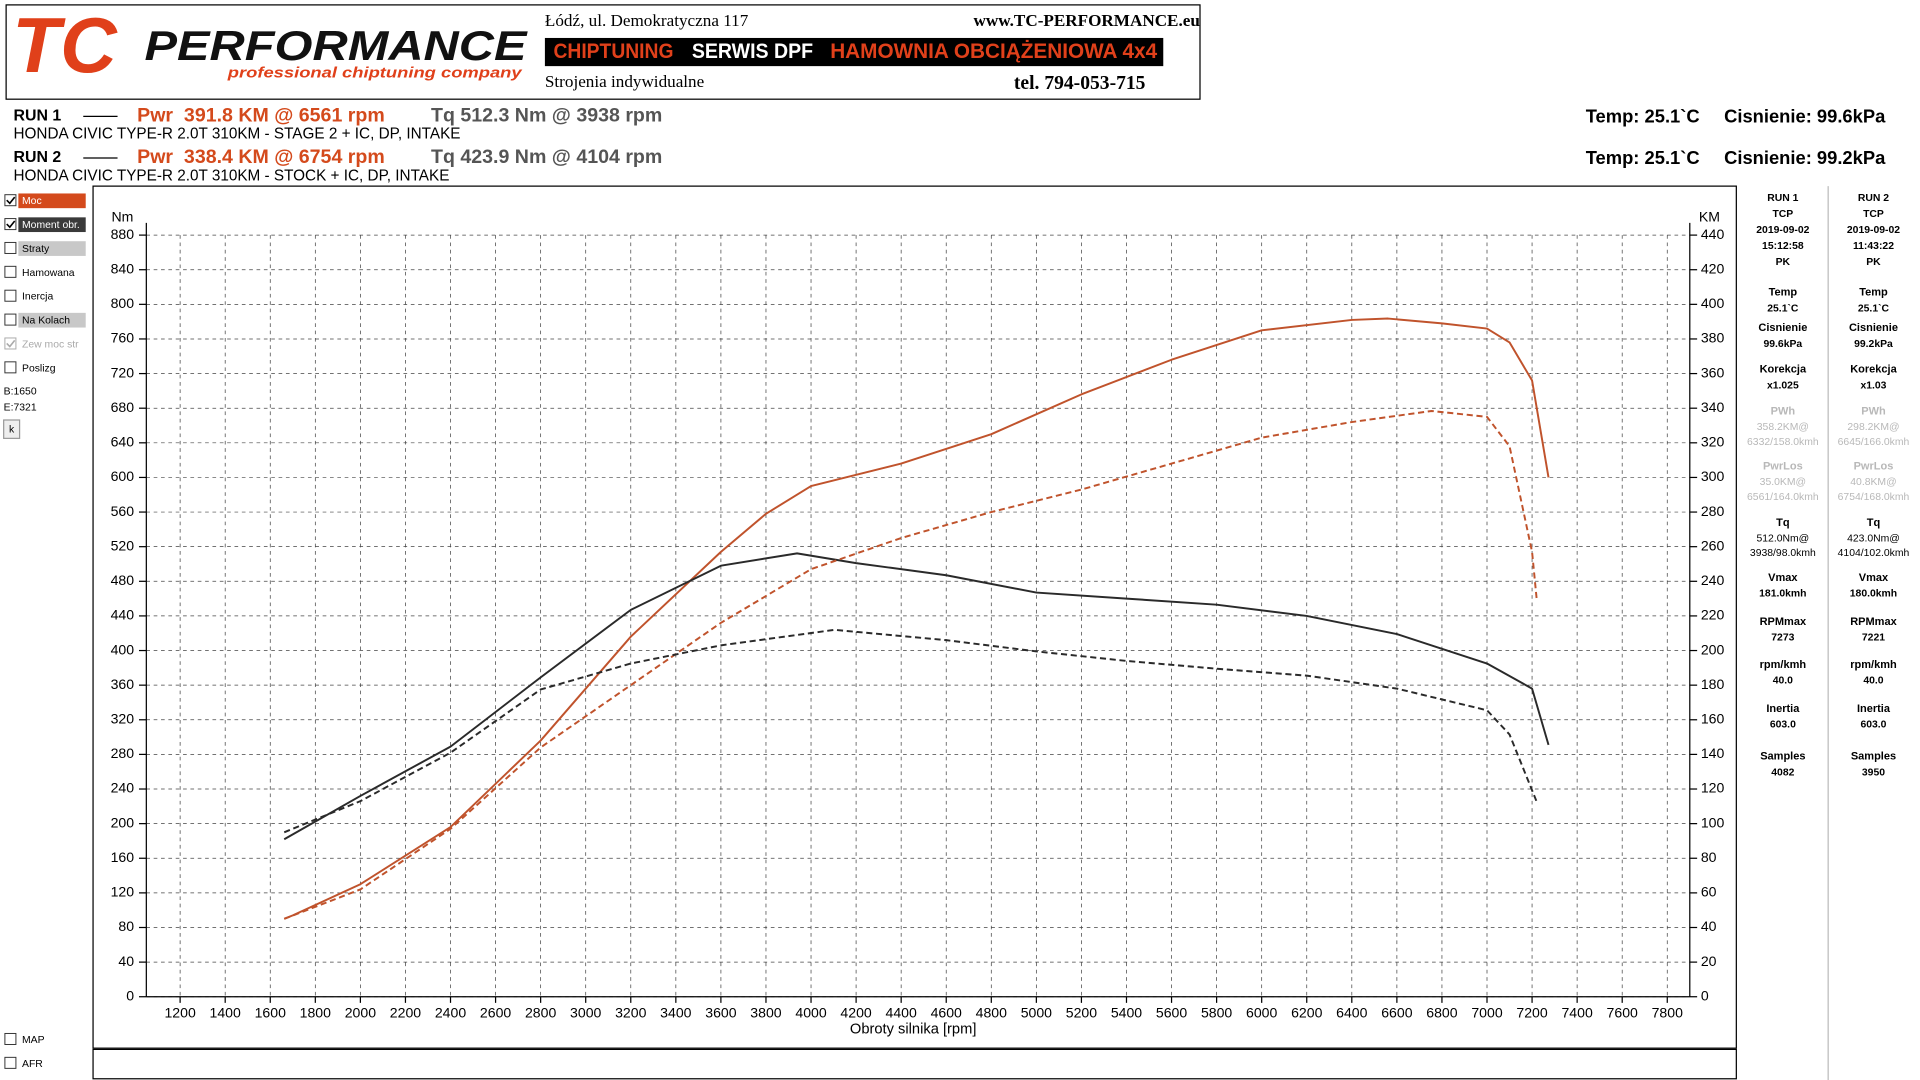 This screenshot has height=1080, width=1920. What do you see at coordinates (36, 249) in the screenshot?
I see `control-label: Straty` at bounding box center [36, 249].